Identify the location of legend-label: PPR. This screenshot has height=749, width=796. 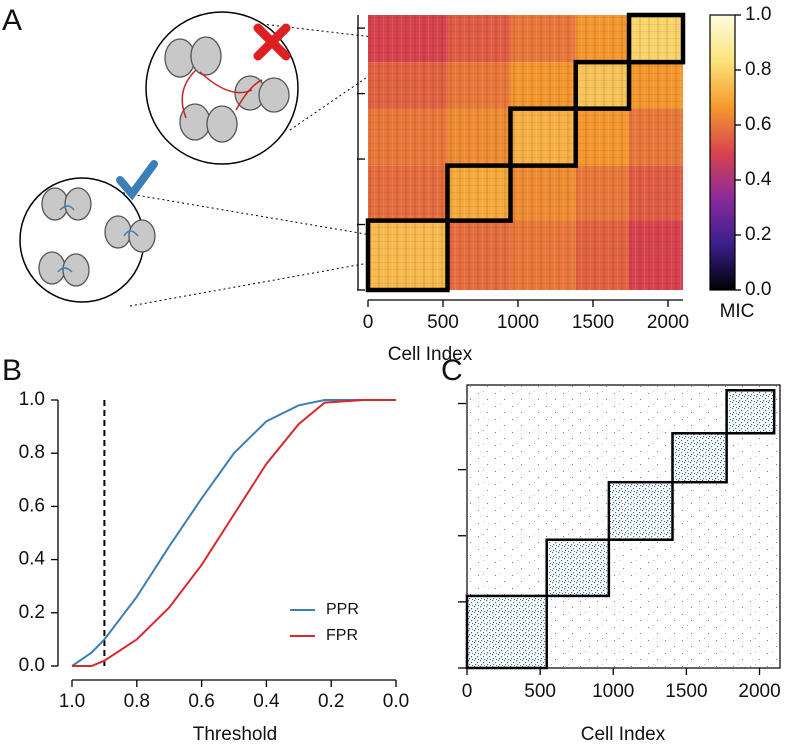
(342, 609).